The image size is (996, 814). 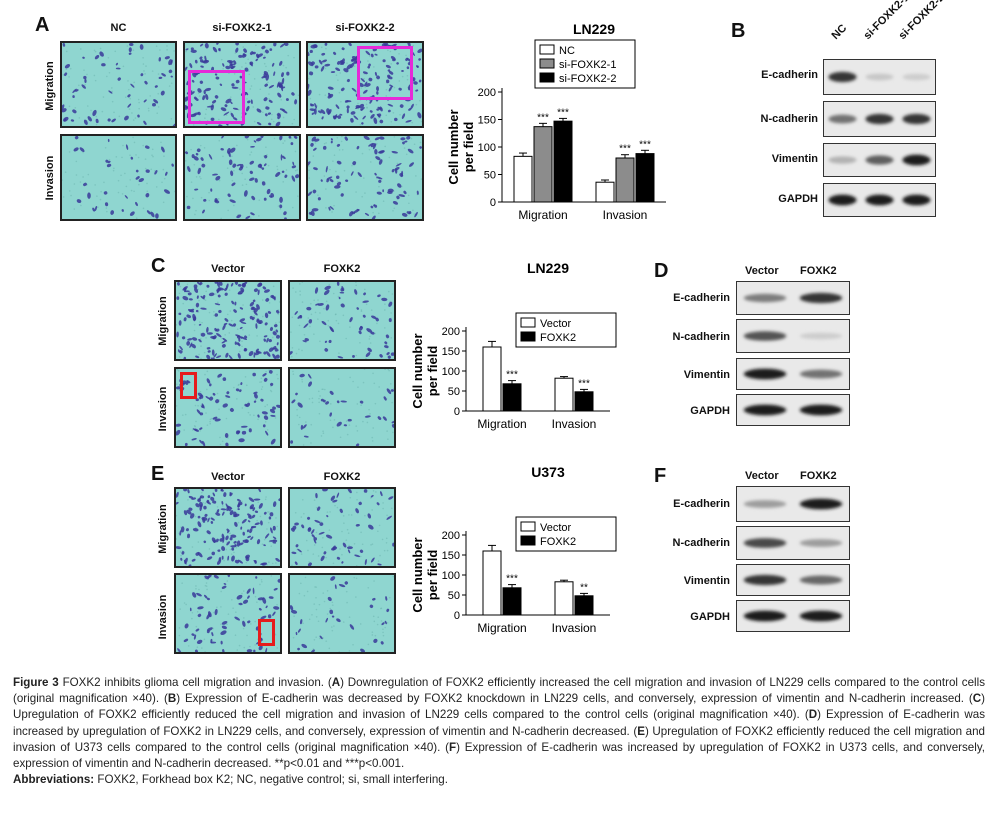 I want to click on row-label-invasion: Invasion, so click(x=50, y=178).